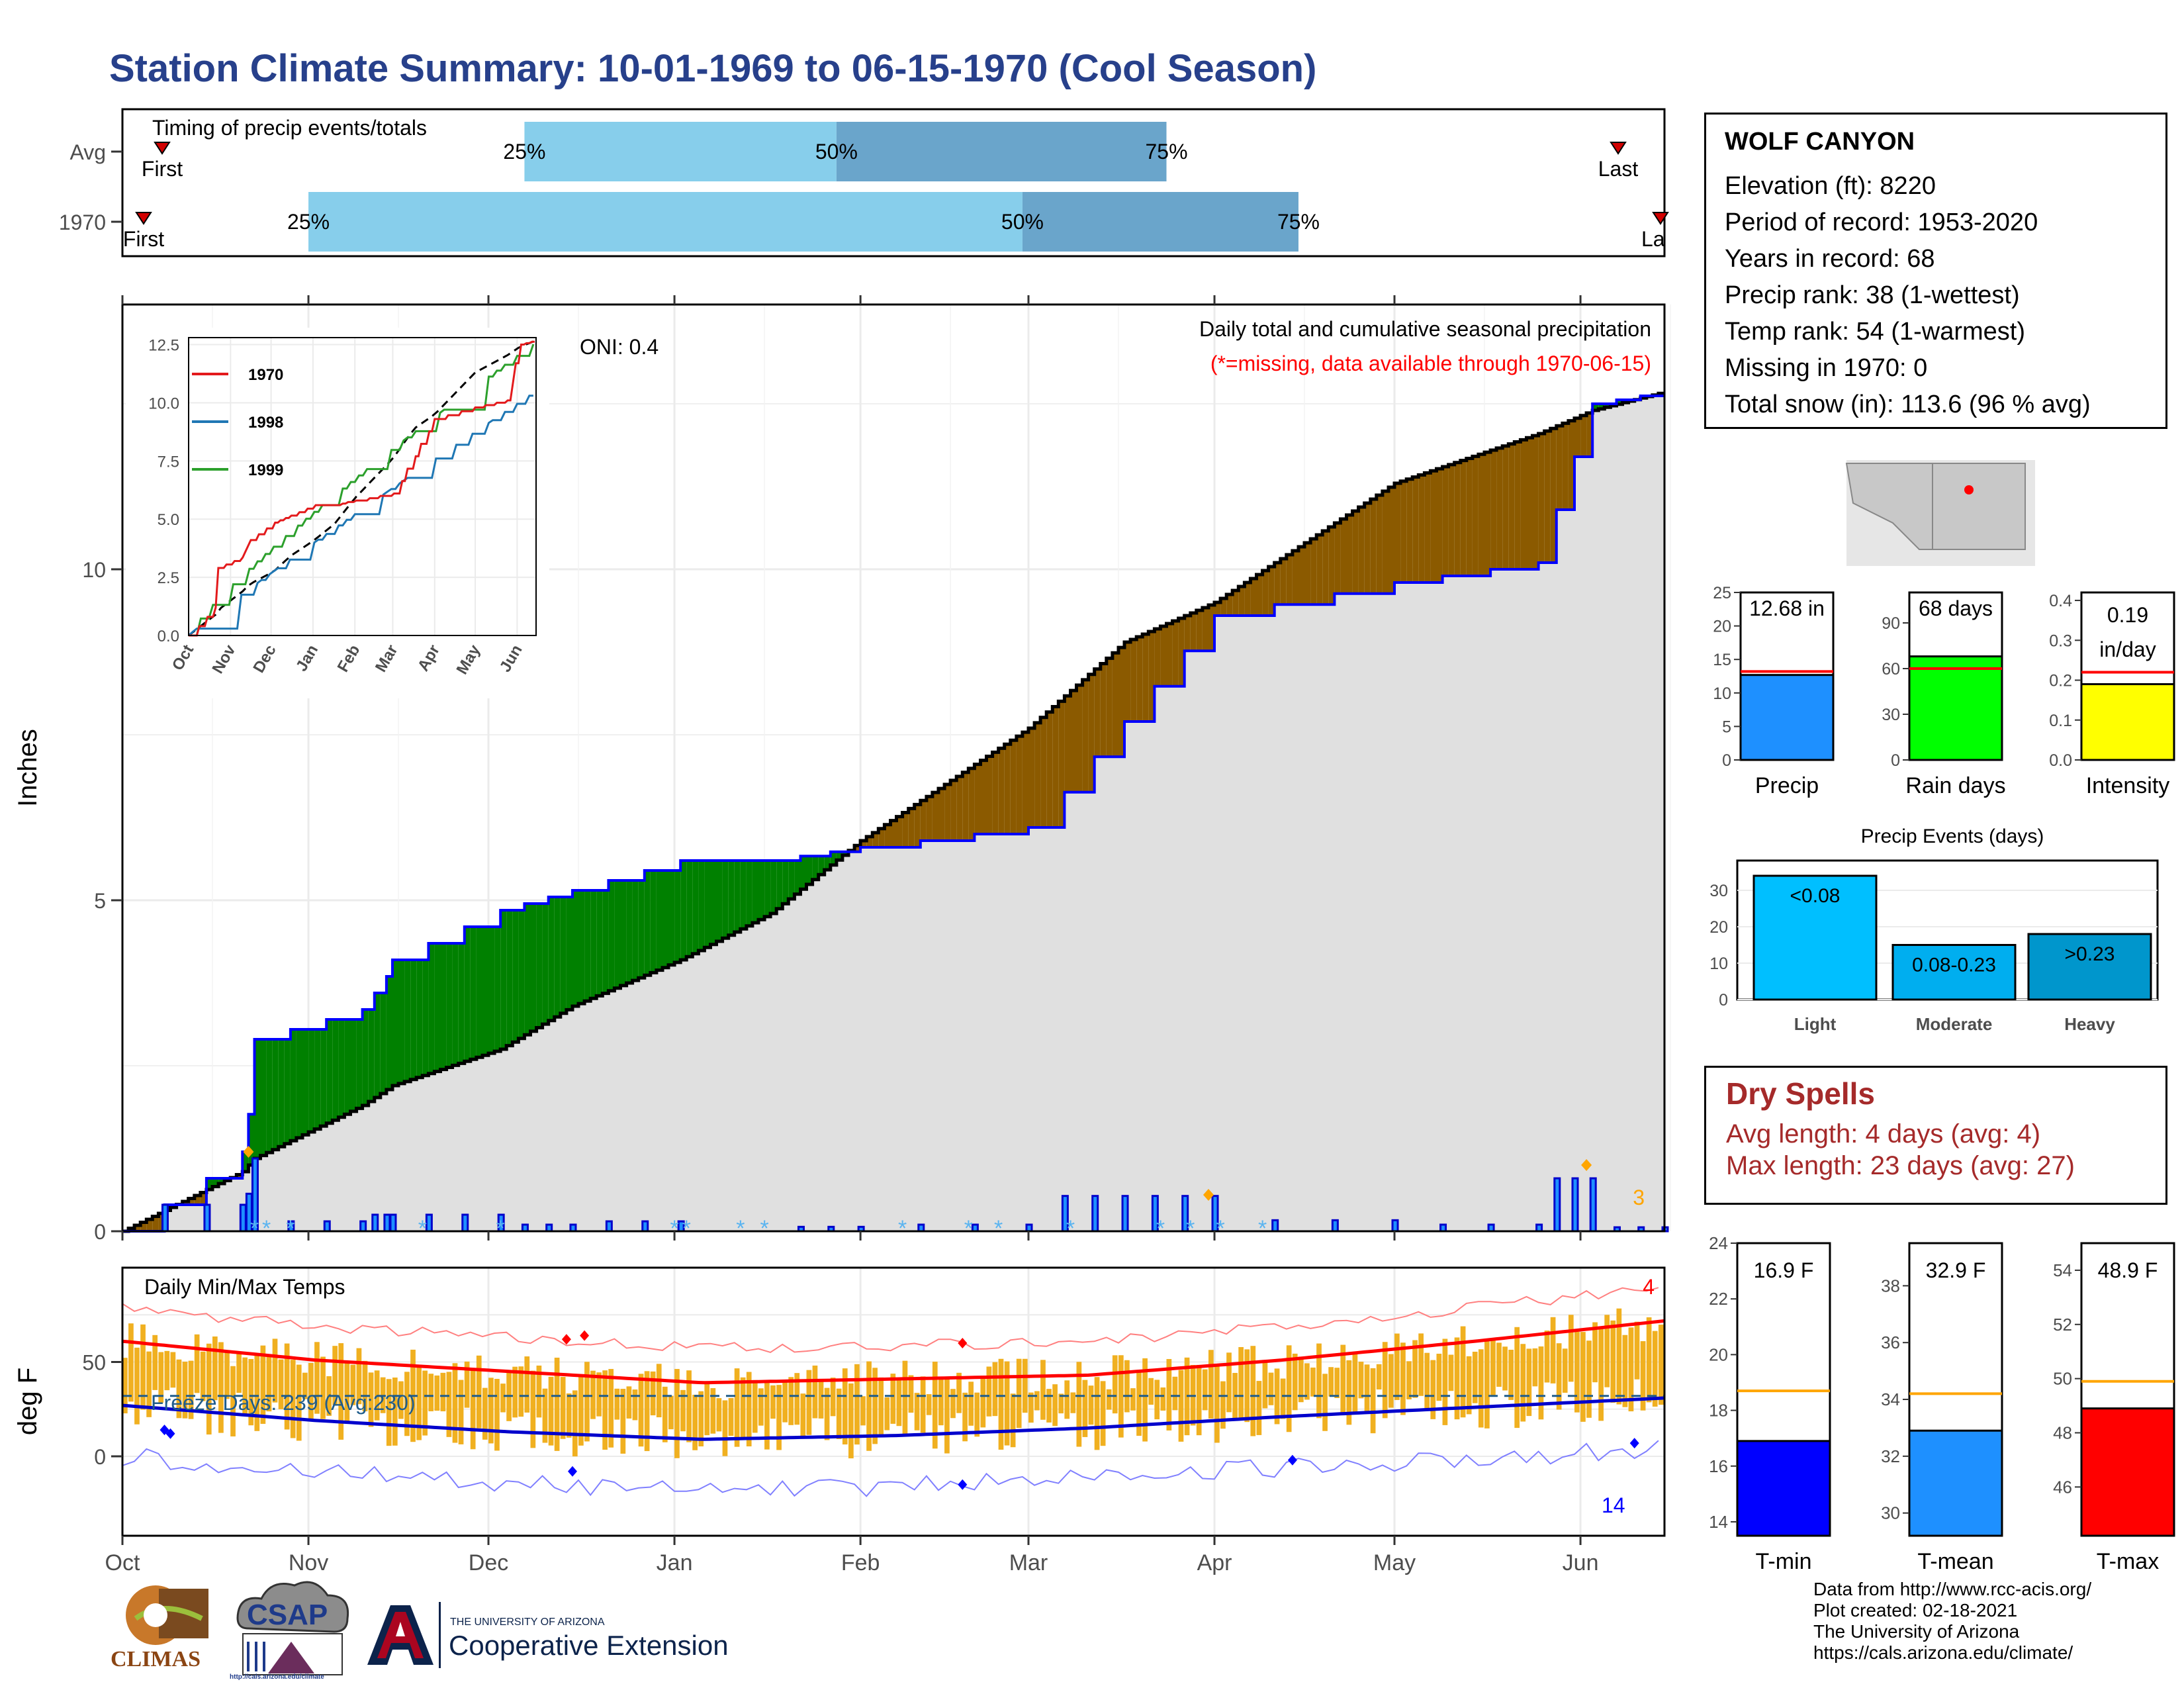 This screenshot has width=2184, height=1688. I want to click on inset-avg-line, so click(361, 488).